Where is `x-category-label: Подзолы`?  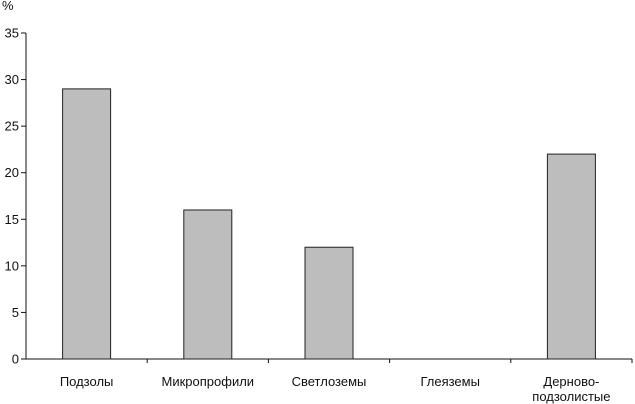
x-category-label: Подзолы is located at coordinates (87, 381).